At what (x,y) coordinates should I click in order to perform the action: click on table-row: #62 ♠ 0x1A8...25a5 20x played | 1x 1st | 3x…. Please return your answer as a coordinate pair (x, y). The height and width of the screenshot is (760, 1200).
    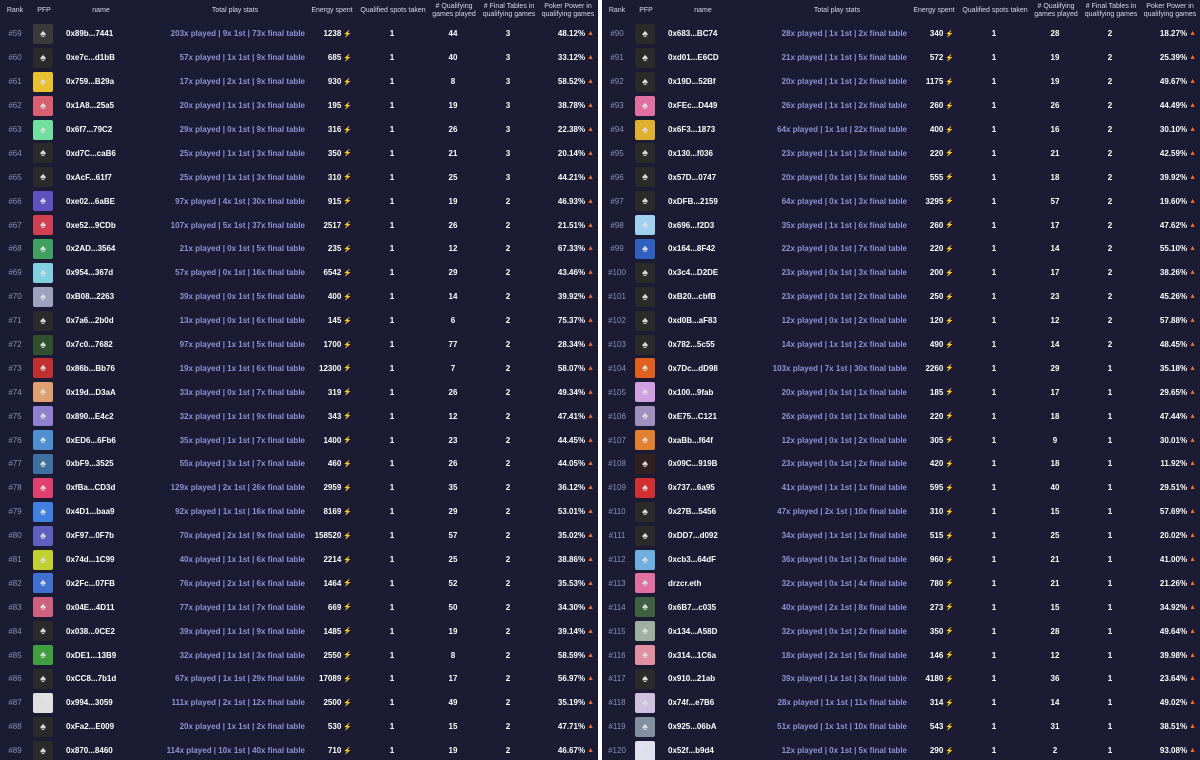
    Looking at the image, I should click on (299, 106).